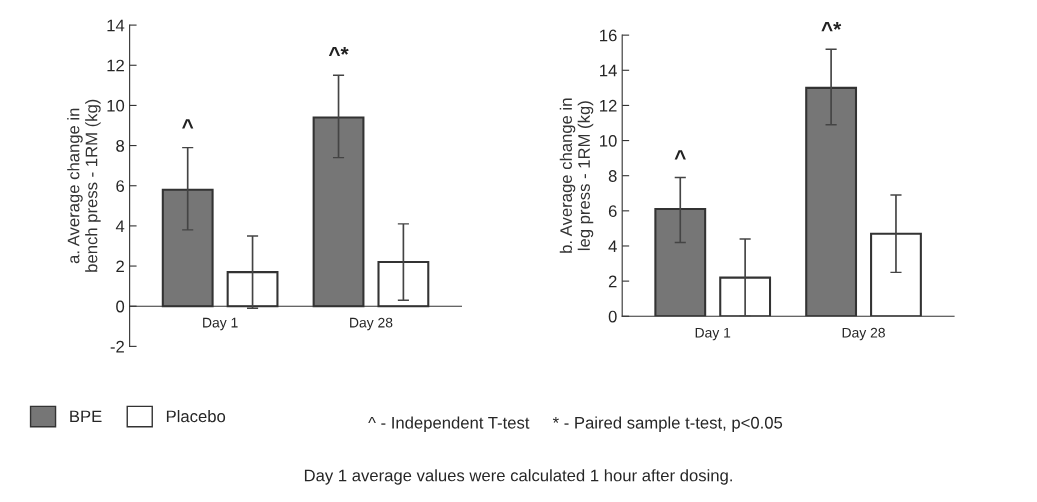 The height and width of the screenshot is (502, 1037). What do you see at coordinates (575, 424) in the screenshot?
I see `text: ^ - Independent T-test * - Paired sample t-test, p<0.05` at bounding box center [575, 424].